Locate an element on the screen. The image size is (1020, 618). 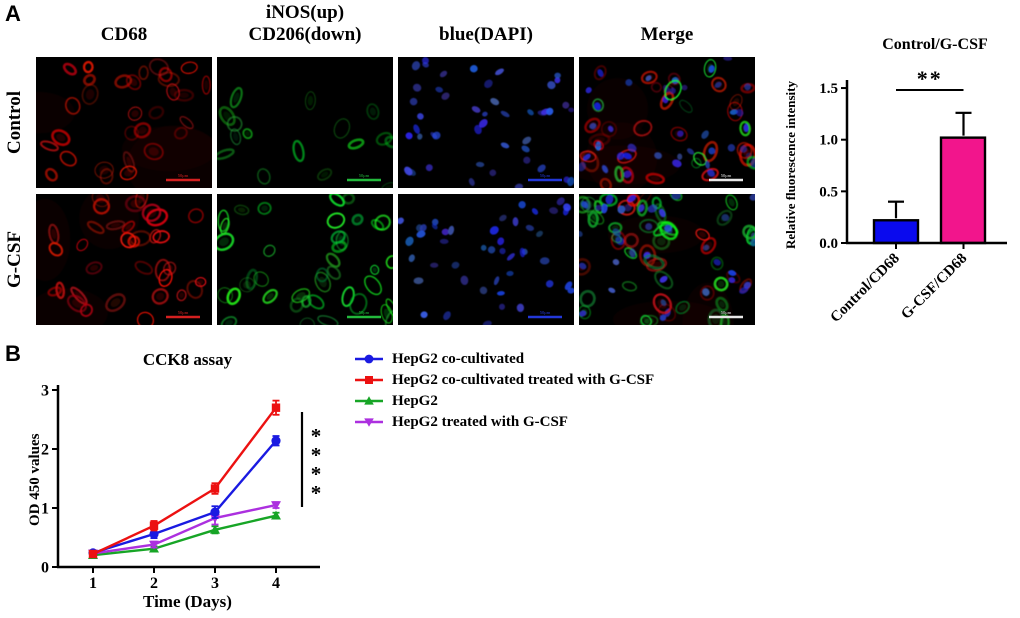
micrograph-gcsf-cd68: 50μm is located at coordinates (124, 259).